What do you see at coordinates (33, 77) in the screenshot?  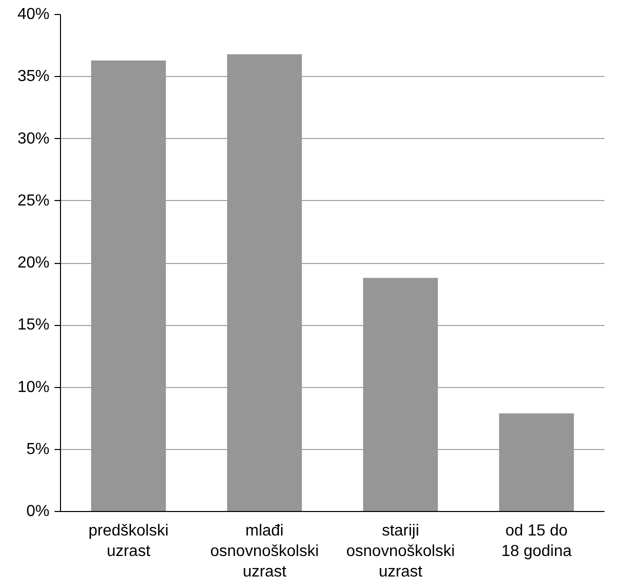 I see `y-tick-label: 35%` at bounding box center [33, 77].